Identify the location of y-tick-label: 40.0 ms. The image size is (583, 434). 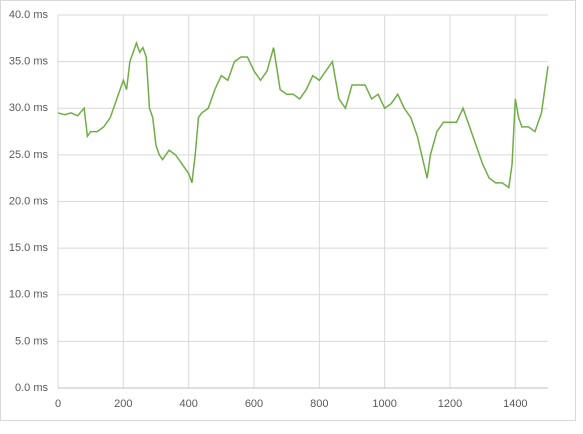
(29, 15).